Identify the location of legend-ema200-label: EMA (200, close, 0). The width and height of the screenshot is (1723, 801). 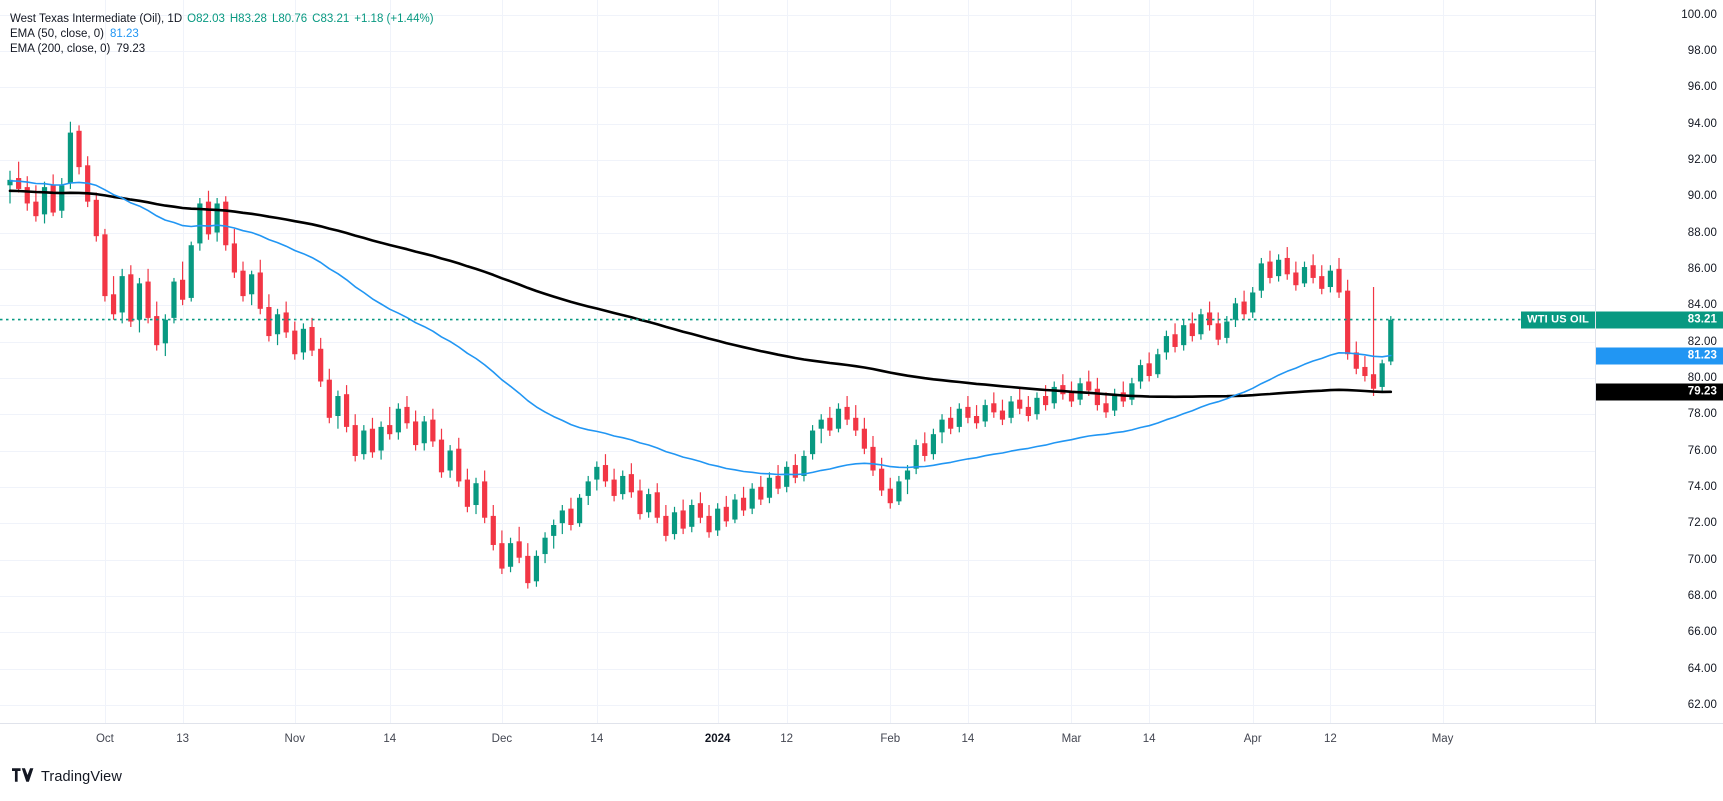
(60, 49).